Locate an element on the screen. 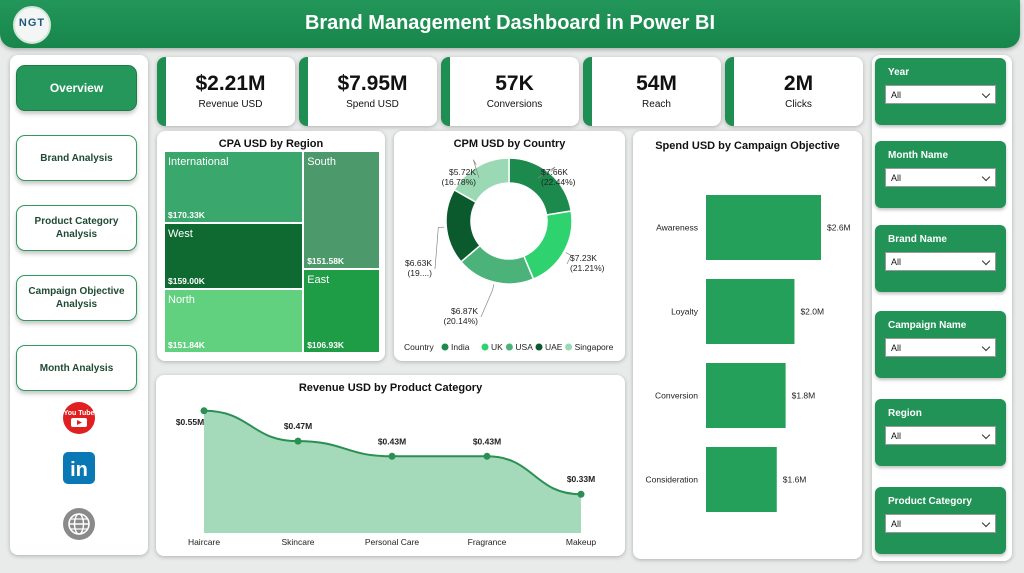 The width and height of the screenshot is (1024, 573). area-fill is located at coordinates (392, 471).